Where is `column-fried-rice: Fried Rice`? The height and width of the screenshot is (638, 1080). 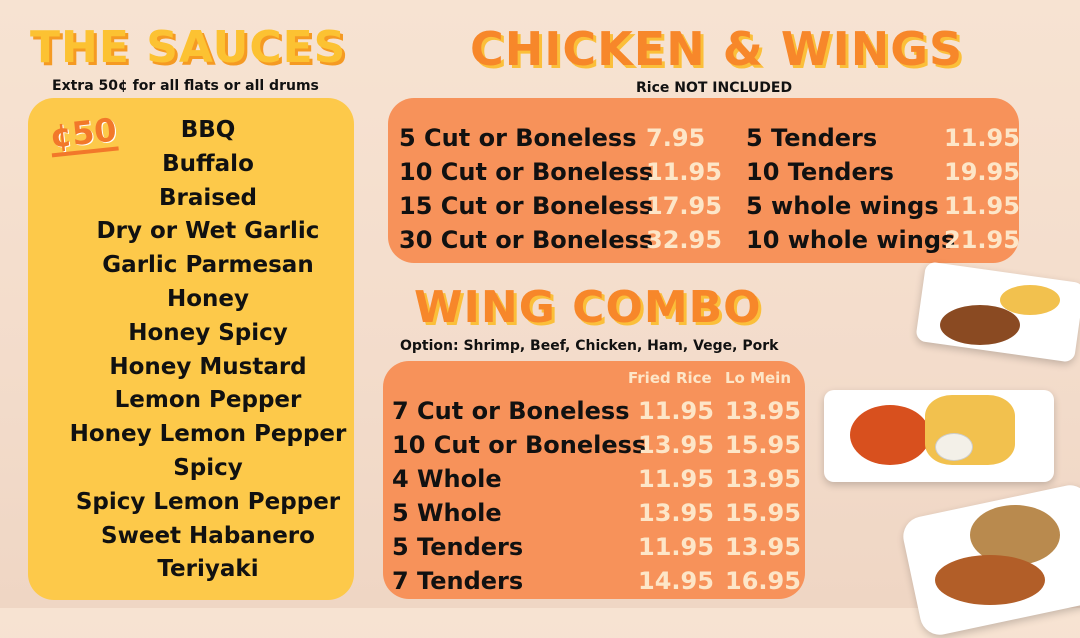 column-fried-rice: Fried Rice is located at coordinates (670, 378).